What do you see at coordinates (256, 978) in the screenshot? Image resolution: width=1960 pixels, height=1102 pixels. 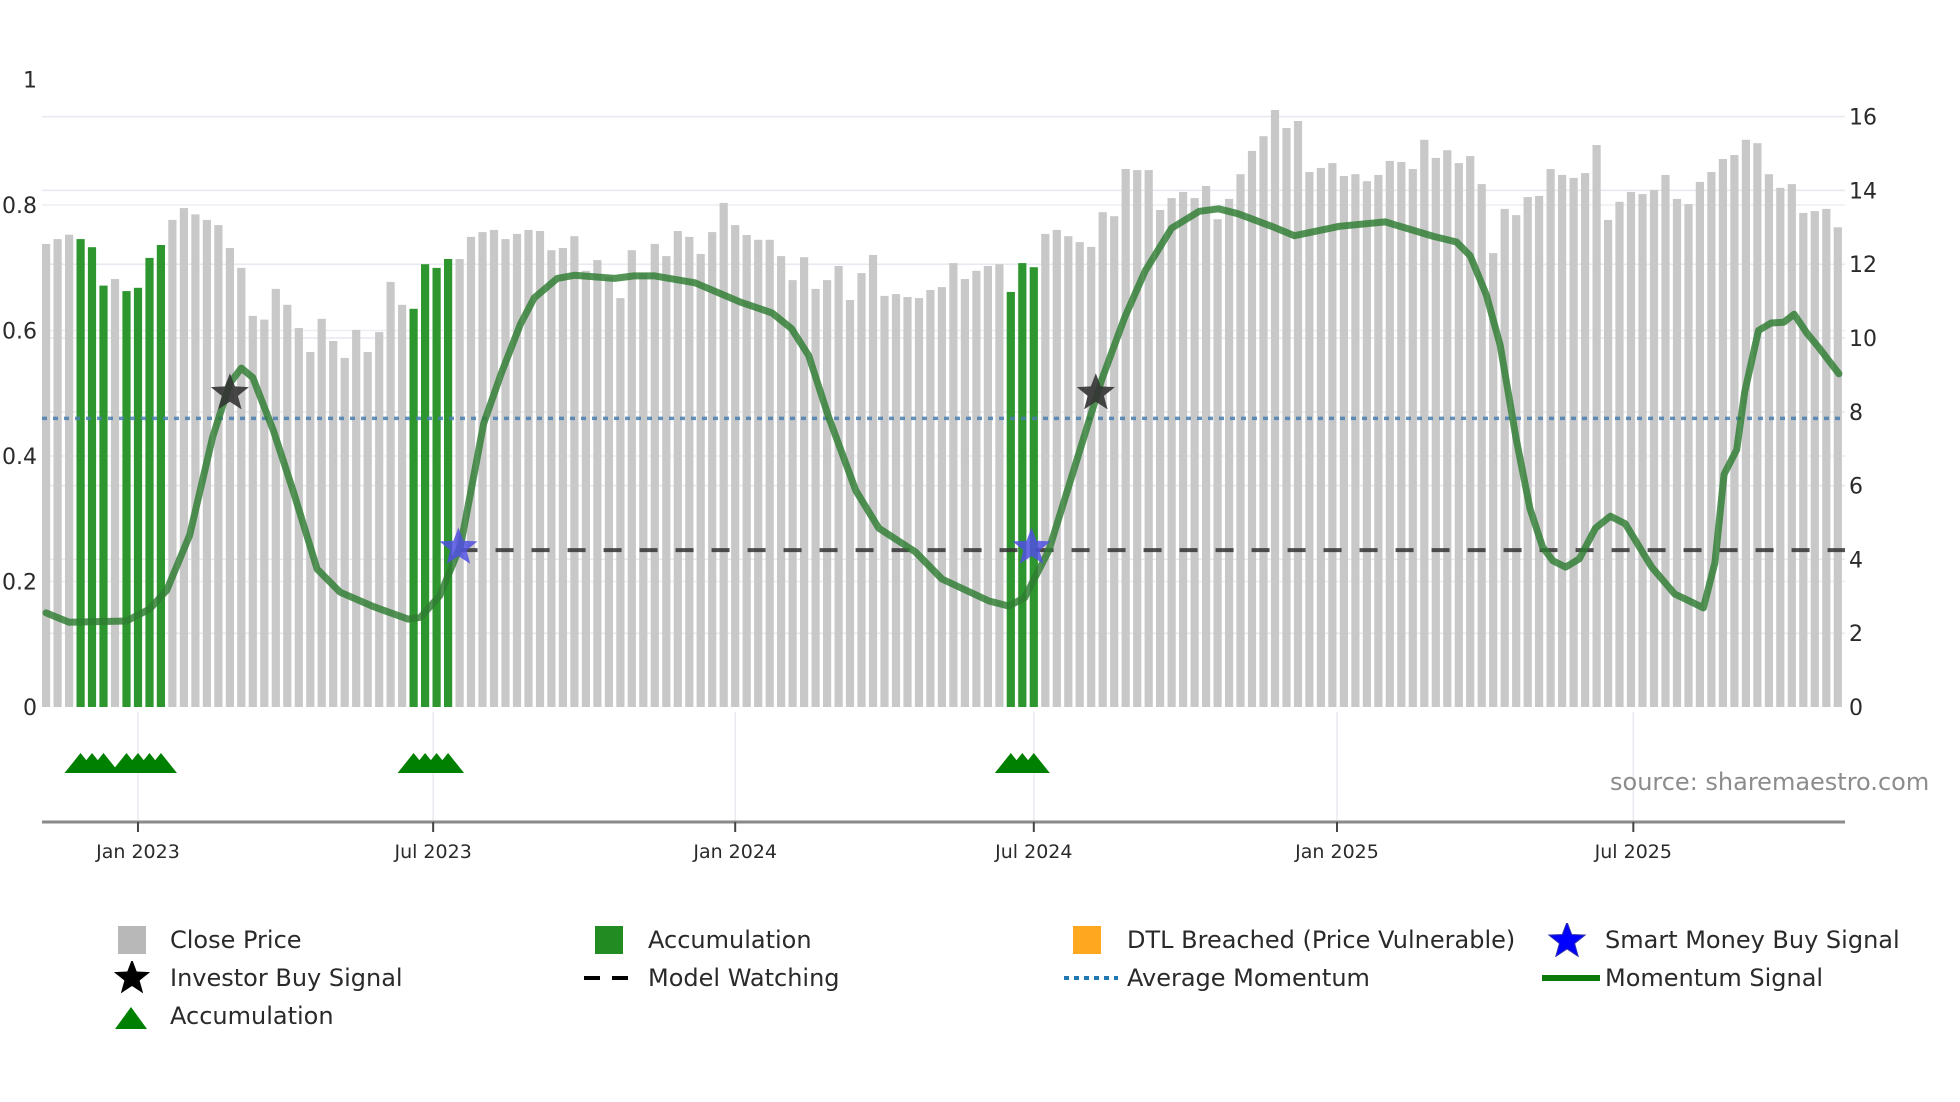 I see `legend-item-investor-buy: Investor Buy Signal` at bounding box center [256, 978].